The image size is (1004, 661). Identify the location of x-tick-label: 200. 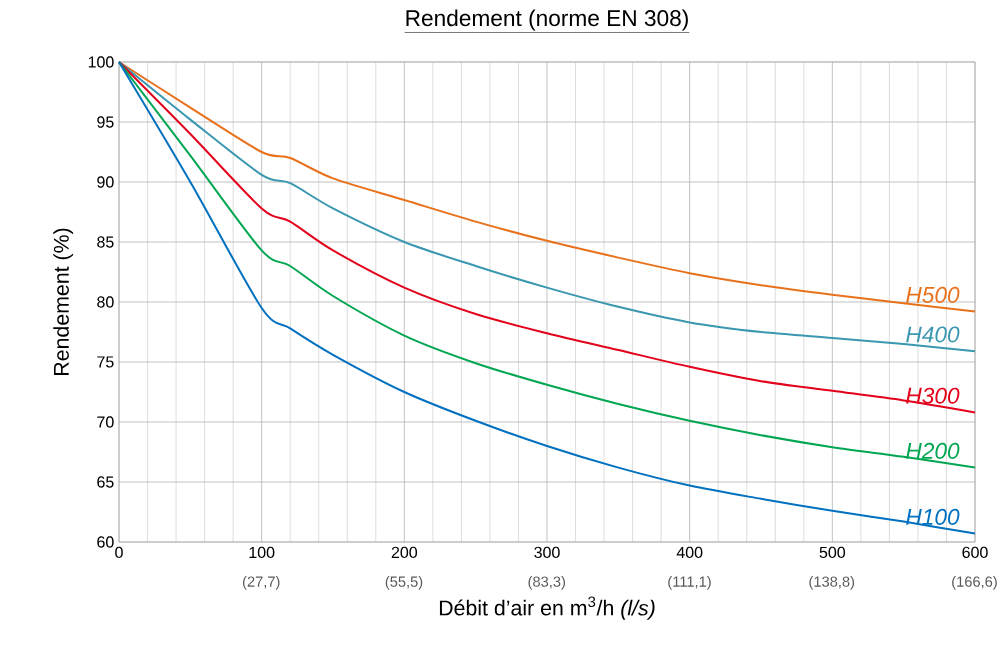
(404, 552).